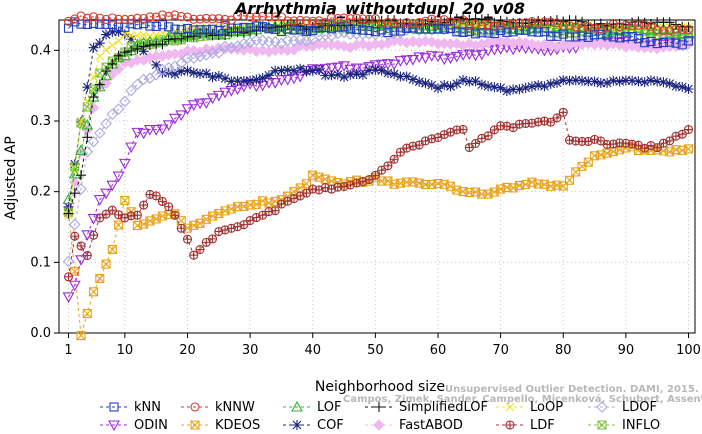 The image size is (702, 434). Describe the element at coordinates (68, 350) in the screenshot. I see `x-tick-label: 1` at that location.